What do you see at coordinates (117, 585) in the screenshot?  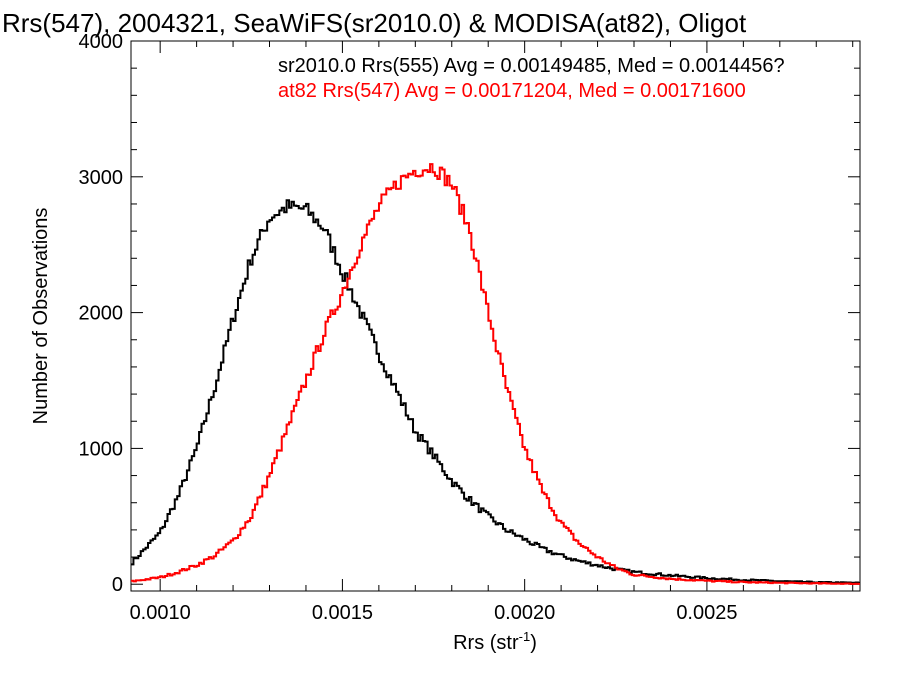 I see `y-tick-label: 0` at bounding box center [117, 585].